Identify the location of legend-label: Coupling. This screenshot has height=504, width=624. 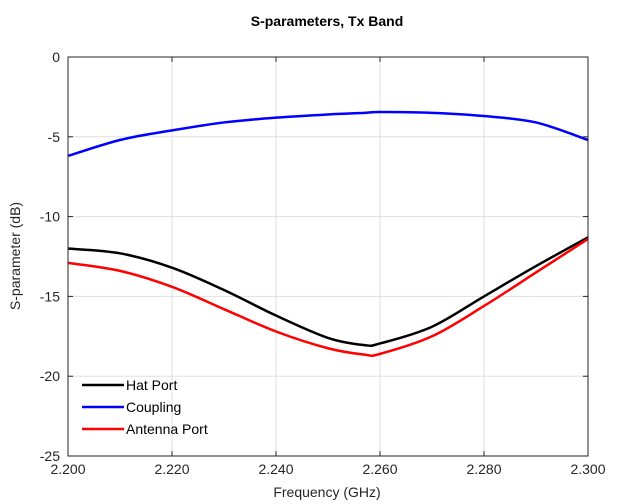
(153, 407).